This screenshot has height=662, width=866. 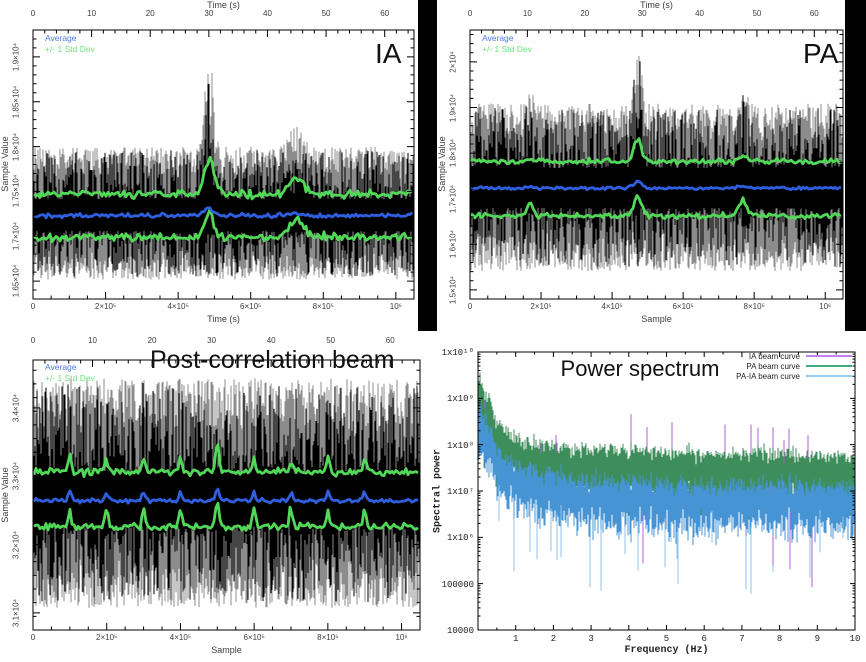 What do you see at coordinates (223, 319) in the screenshot?
I see `ia-bottom-axis-title: Time (s)` at bounding box center [223, 319].